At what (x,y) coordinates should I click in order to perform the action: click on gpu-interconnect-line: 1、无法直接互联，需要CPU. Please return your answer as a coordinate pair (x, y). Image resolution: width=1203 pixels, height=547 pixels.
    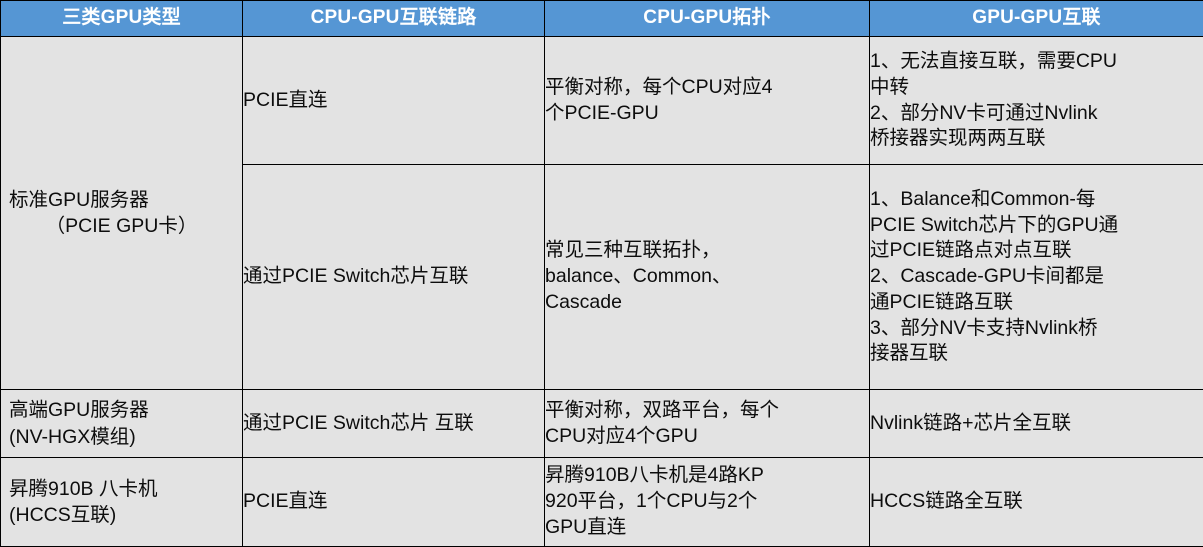
    Looking at the image, I should click on (994, 61).